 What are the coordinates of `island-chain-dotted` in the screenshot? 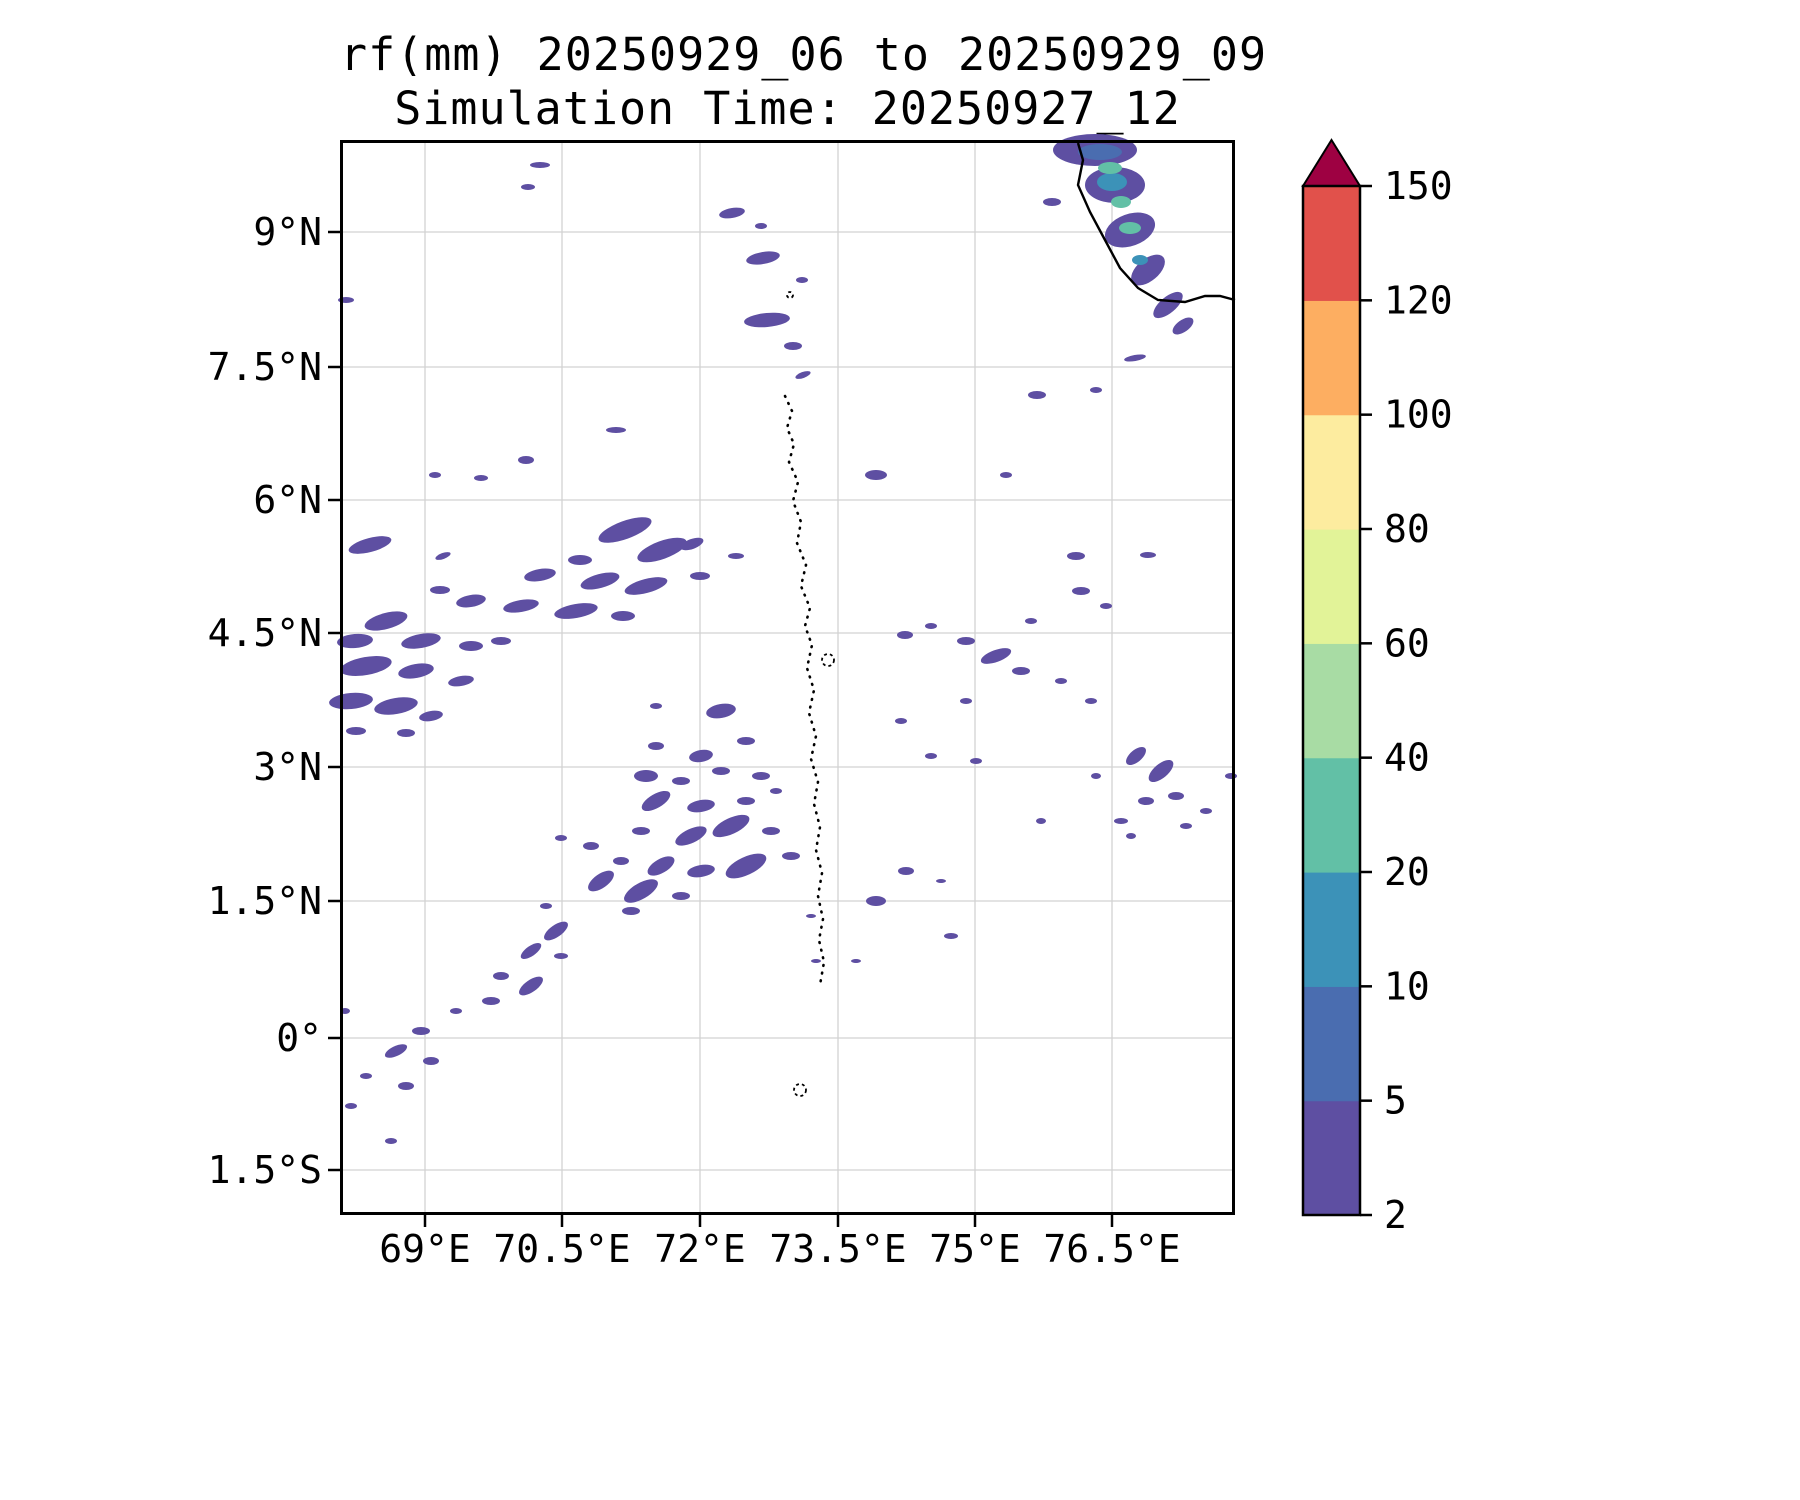 It's located at (804, 690).